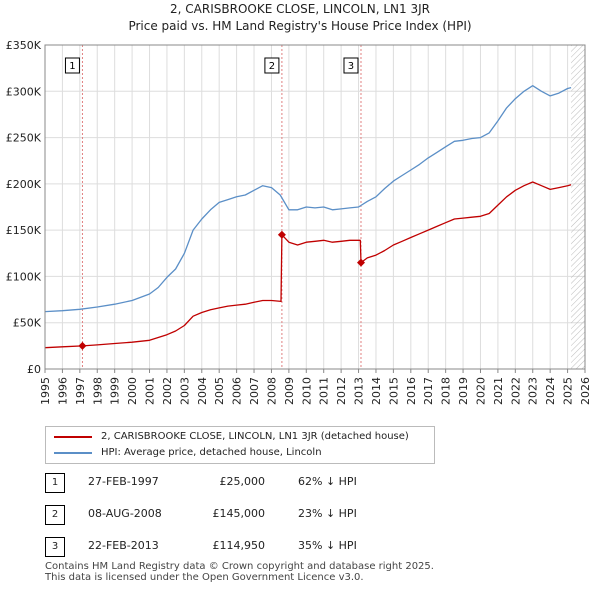  What do you see at coordinates (239, 513) in the screenshot?
I see `transaction-price: £145,000` at bounding box center [239, 513].